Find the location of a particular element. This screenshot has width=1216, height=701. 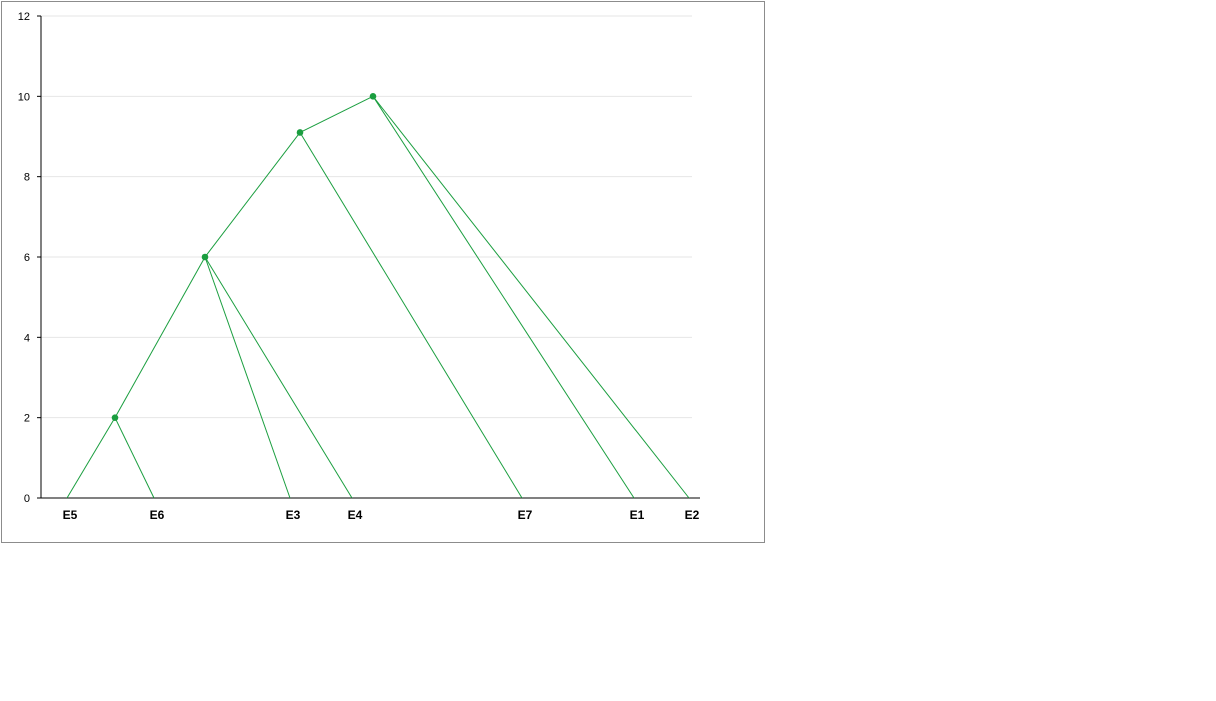

leaf-label-e5: E5 is located at coordinates (70, 515).